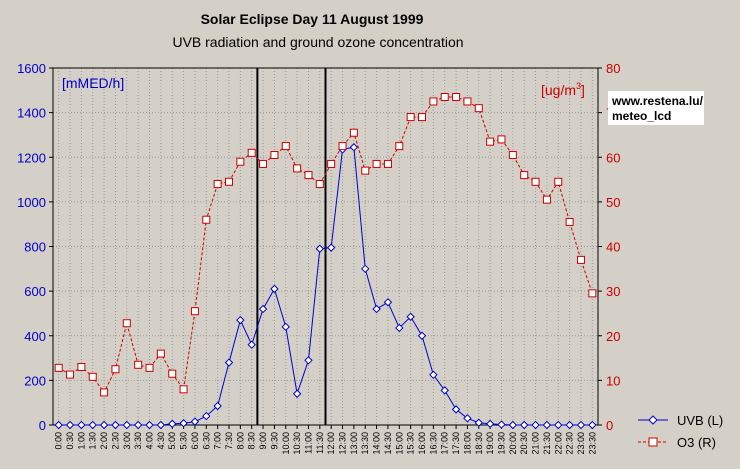 This screenshot has width=740, height=469. Describe the element at coordinates (343, 443) in the screenshot. I see `x-tick-label: 12:30` at that location.